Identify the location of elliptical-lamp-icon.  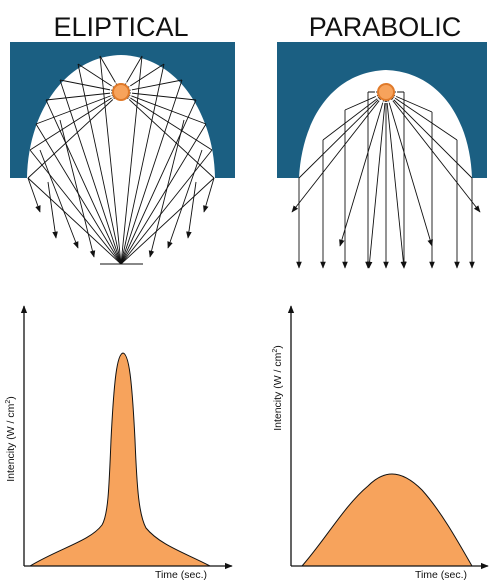
(121, 92).